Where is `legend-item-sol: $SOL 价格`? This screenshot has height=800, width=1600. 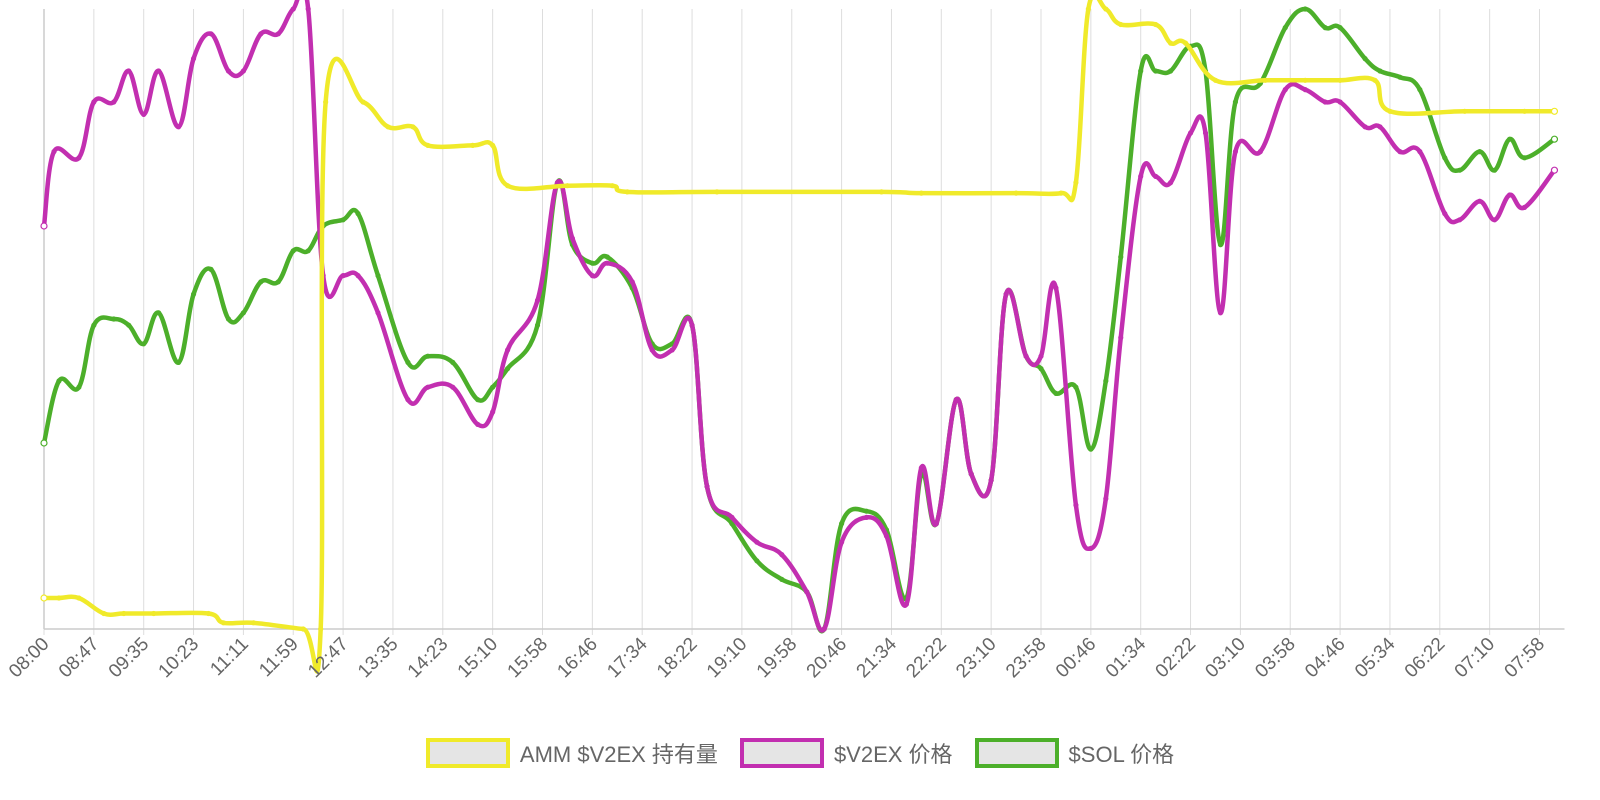
legend-item-sol: $SOL 价格 is located at coordinates (1074, 753).